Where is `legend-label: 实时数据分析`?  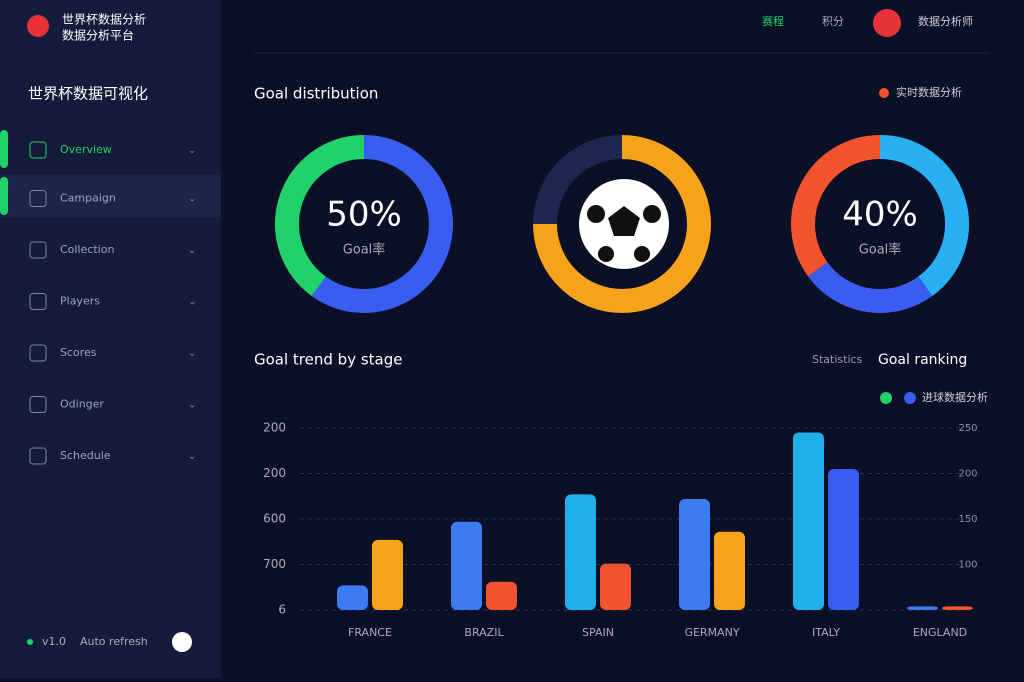
legend-label: 实时数据分析 is located at coordinates (929, 92).